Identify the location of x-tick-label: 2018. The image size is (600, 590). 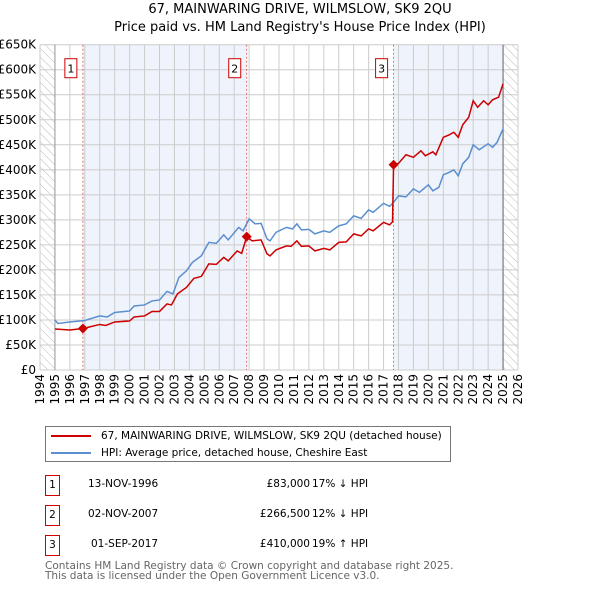
(399, 389).